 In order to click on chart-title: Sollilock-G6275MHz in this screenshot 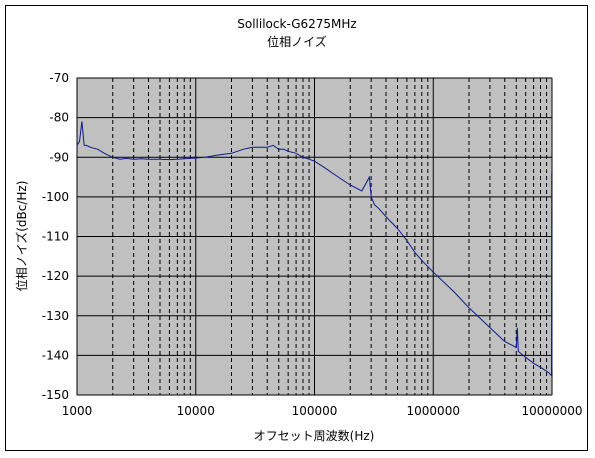, I will do `click(296, 24)`.